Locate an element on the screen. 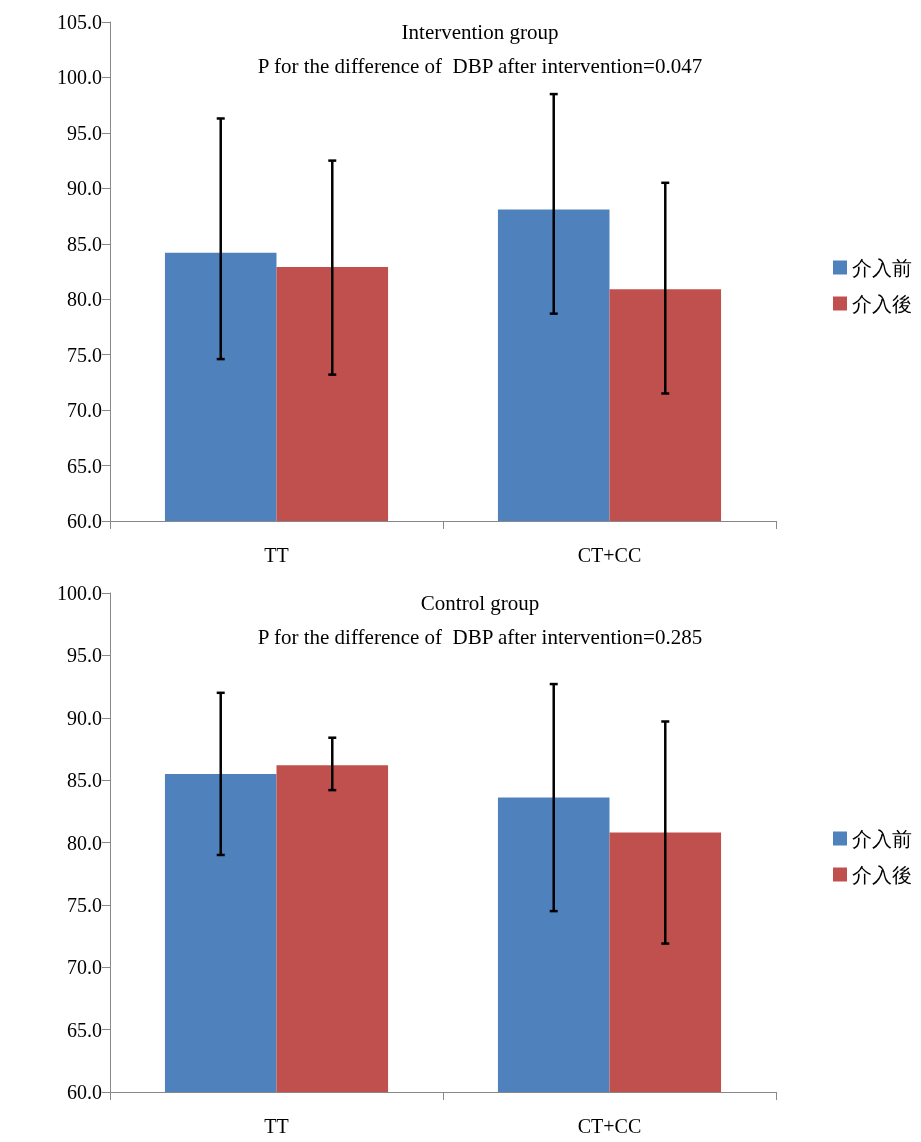 The image size is (921, 1142). text: P for the difference of DBP after intervention=0.047 is located at coordinates (480, 66).